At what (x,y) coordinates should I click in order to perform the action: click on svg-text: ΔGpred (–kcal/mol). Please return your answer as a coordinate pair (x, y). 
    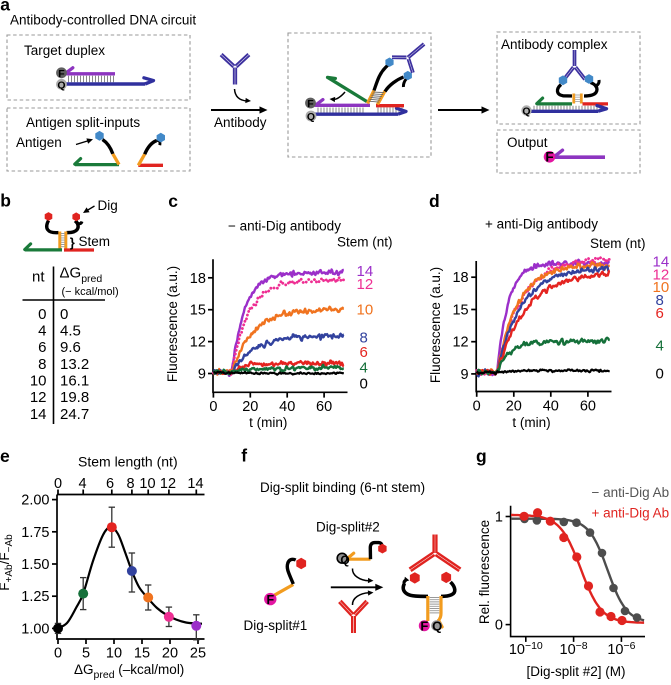
    Looking at the image, I should click on (129, 671).